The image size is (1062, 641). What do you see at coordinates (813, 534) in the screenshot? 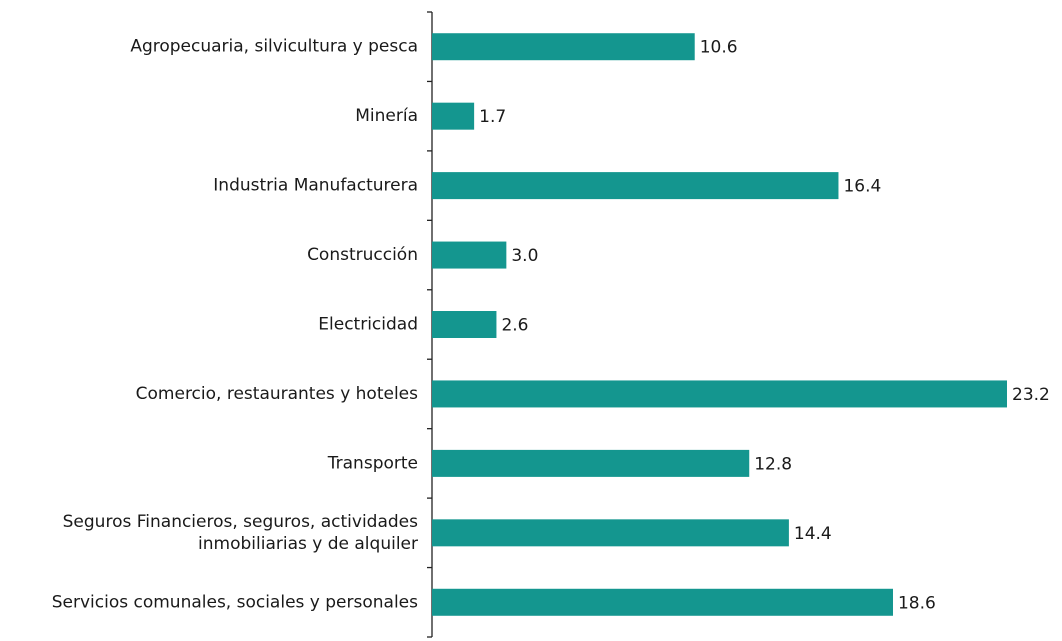
I see `value-label: 14.4` at bounding box center [813, 534].